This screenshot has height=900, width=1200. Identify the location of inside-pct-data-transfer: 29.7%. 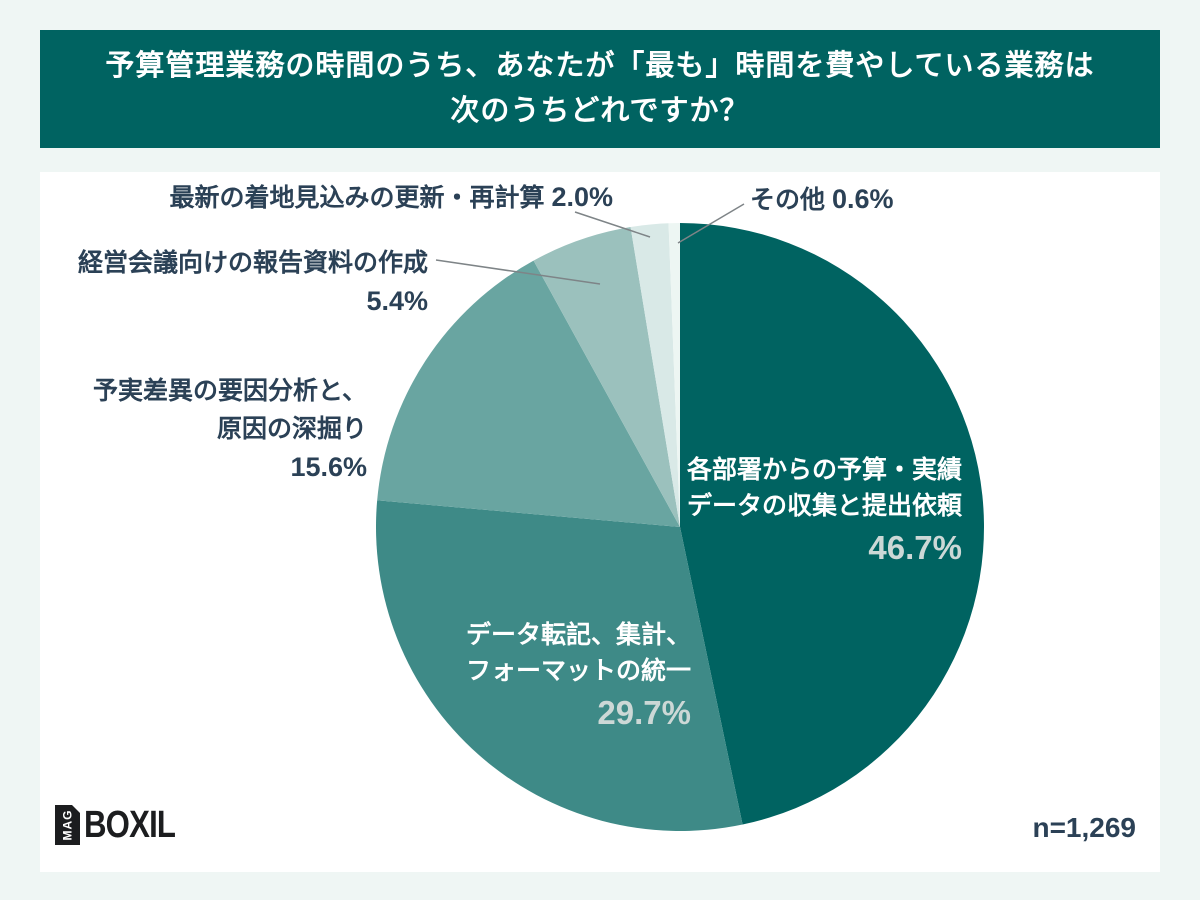
(644, 712).